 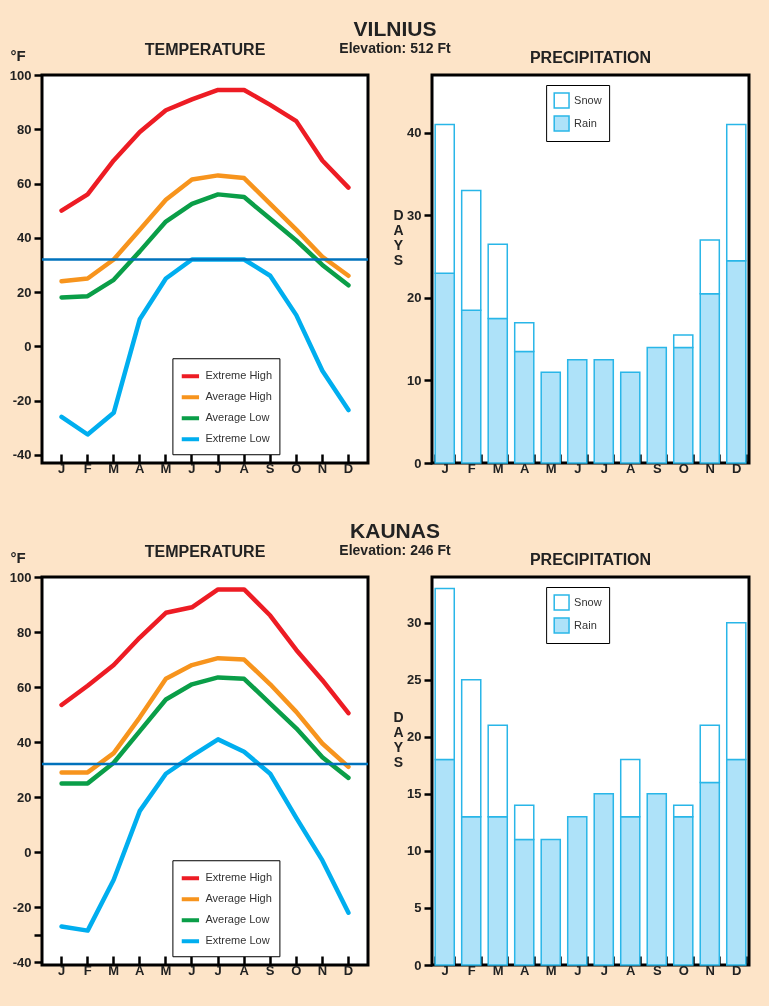 What do you see at coordinates (418, 908) in the screenshot?
I see `y-tick-label: 5` at bounding box center [418, 908].